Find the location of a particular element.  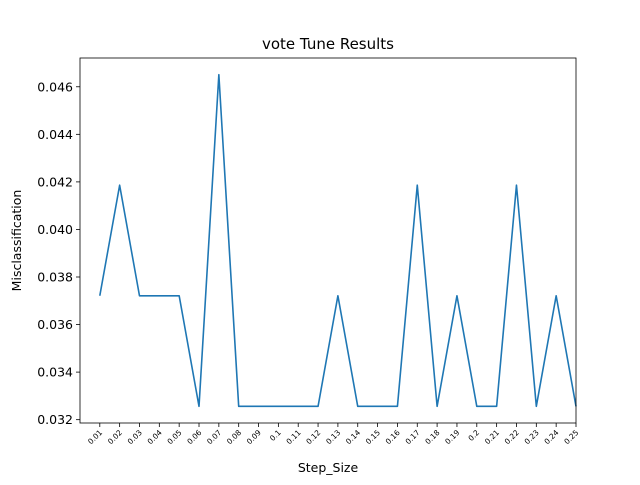

x-tick-label: 0.18 is located at coordinates (432, 437).